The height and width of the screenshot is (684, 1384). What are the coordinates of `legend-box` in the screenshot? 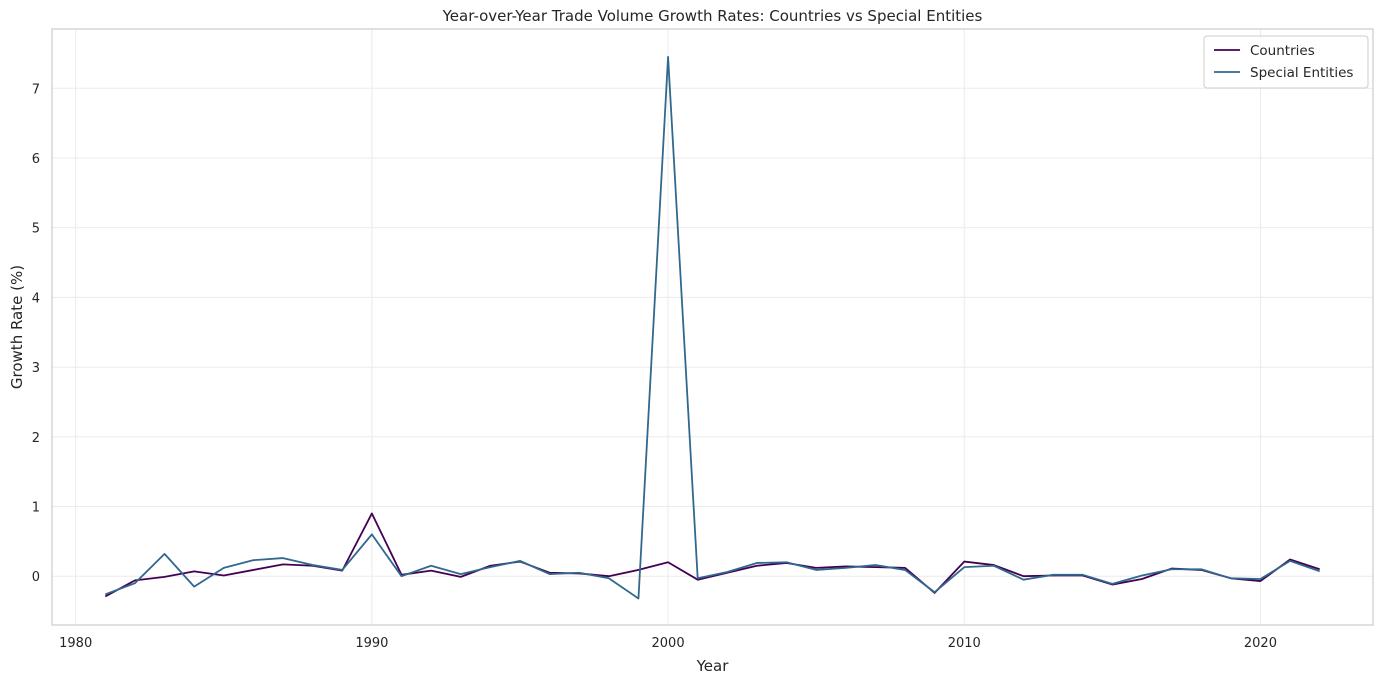 It's located at (1286, 62).